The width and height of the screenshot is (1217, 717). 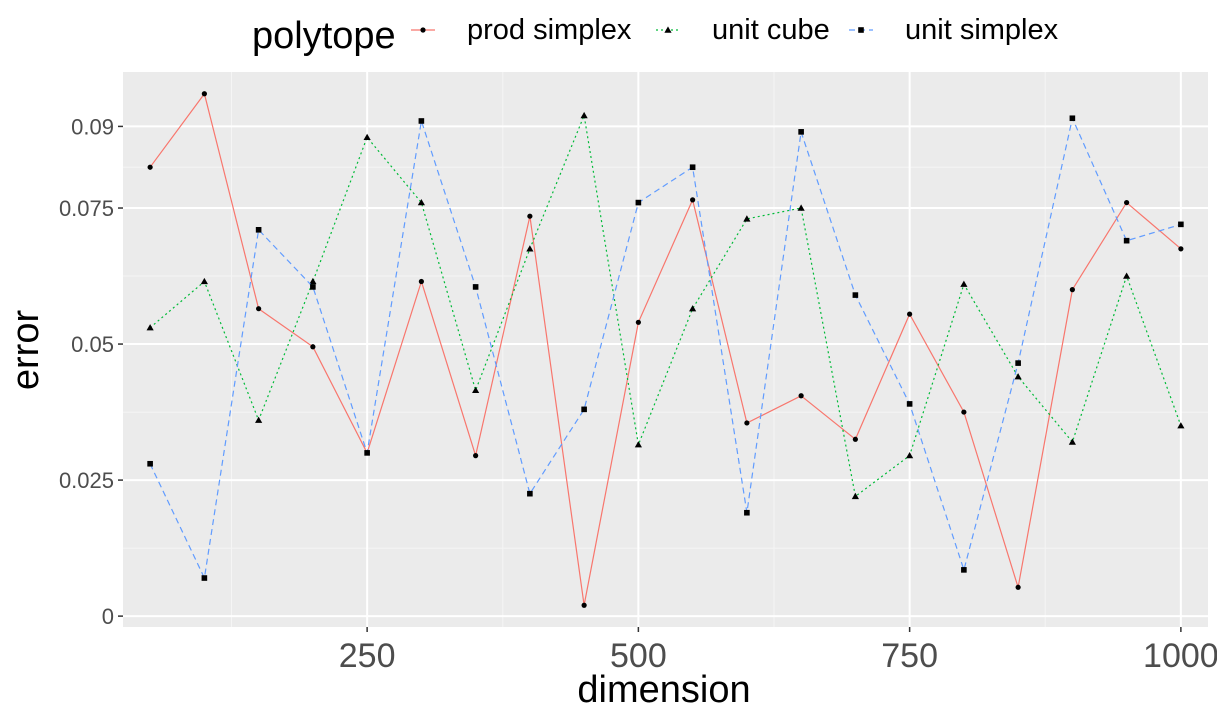 I want to click on y-tick-label: 0, so click(x=108, y=616).